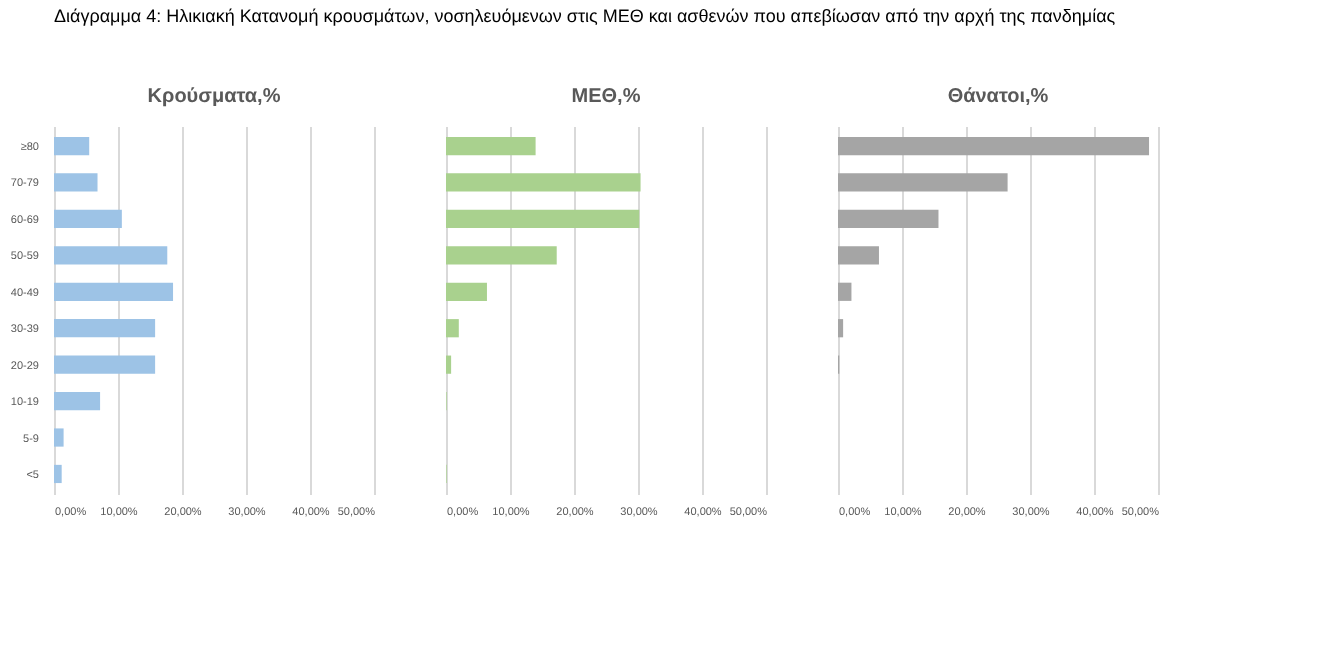  I want to click on chart-title: ΜΕΘ,%, so click(606, 97).